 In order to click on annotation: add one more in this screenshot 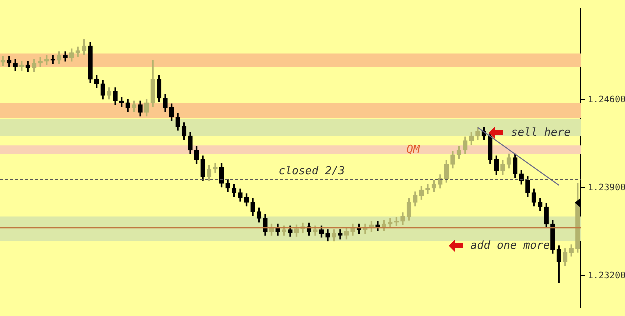, I will do `click(510, 245)`.